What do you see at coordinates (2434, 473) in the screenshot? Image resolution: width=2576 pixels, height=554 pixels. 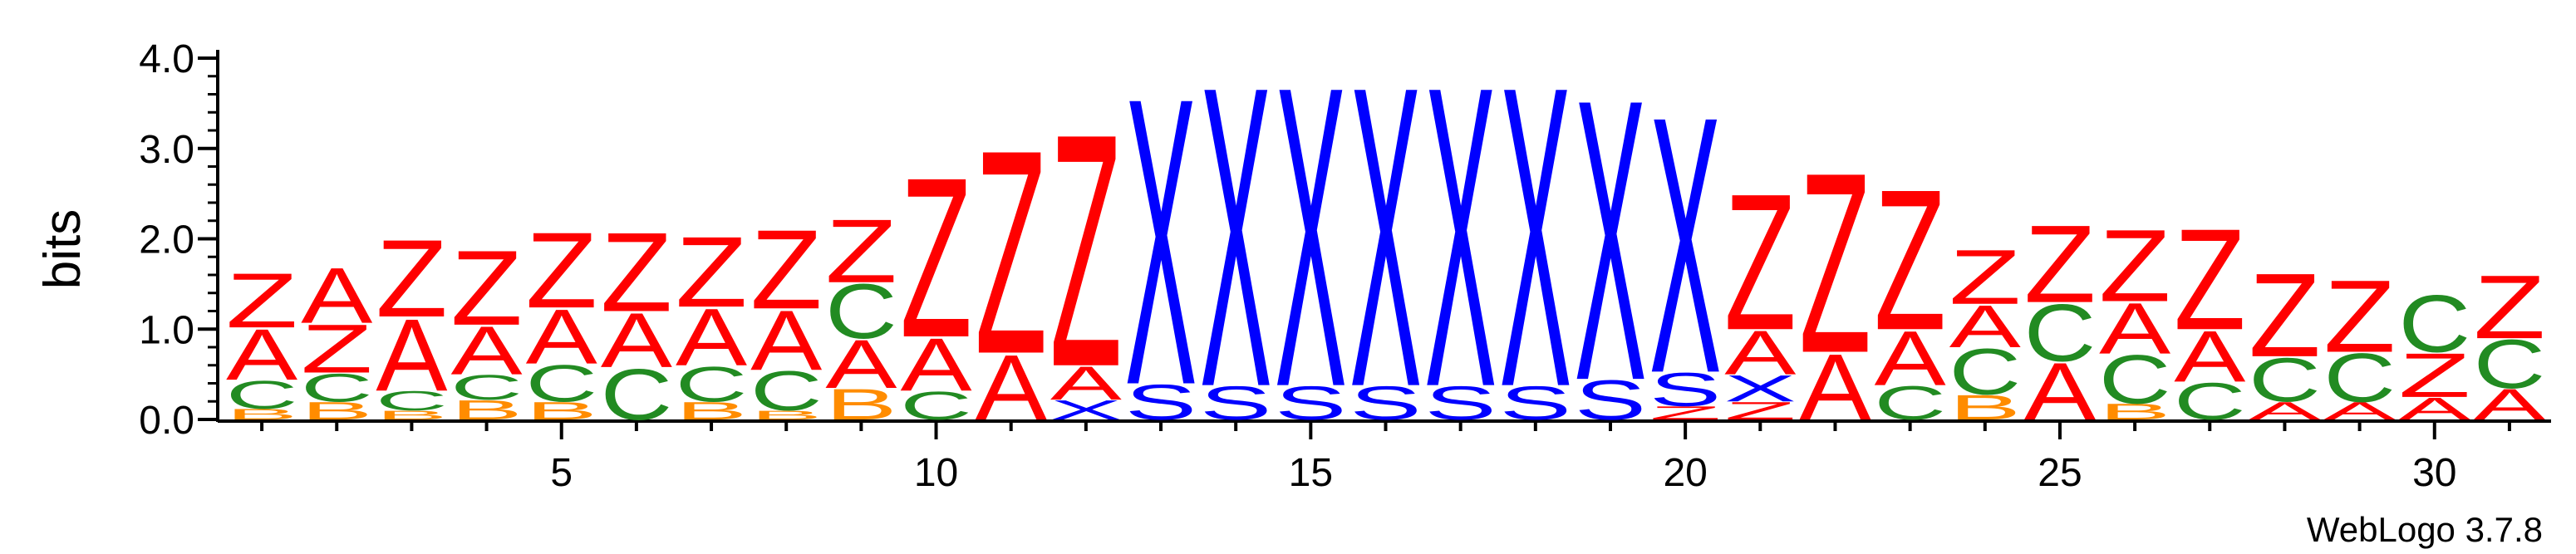 I see `x-tick-label: 30` at bounding box center [2434, 473].